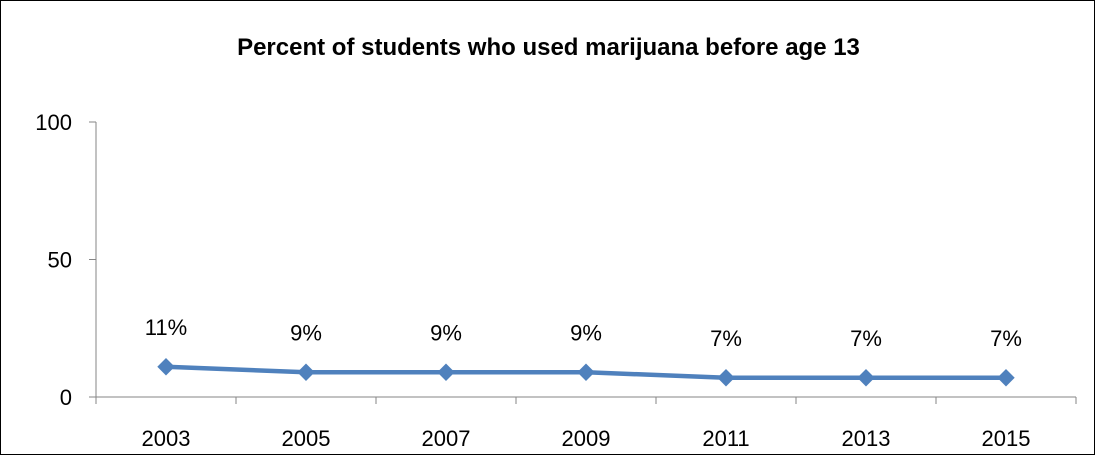  Describe the element at coordinates (53, 122) in the screenshot. I see `y-tick-label: 100` at that location.